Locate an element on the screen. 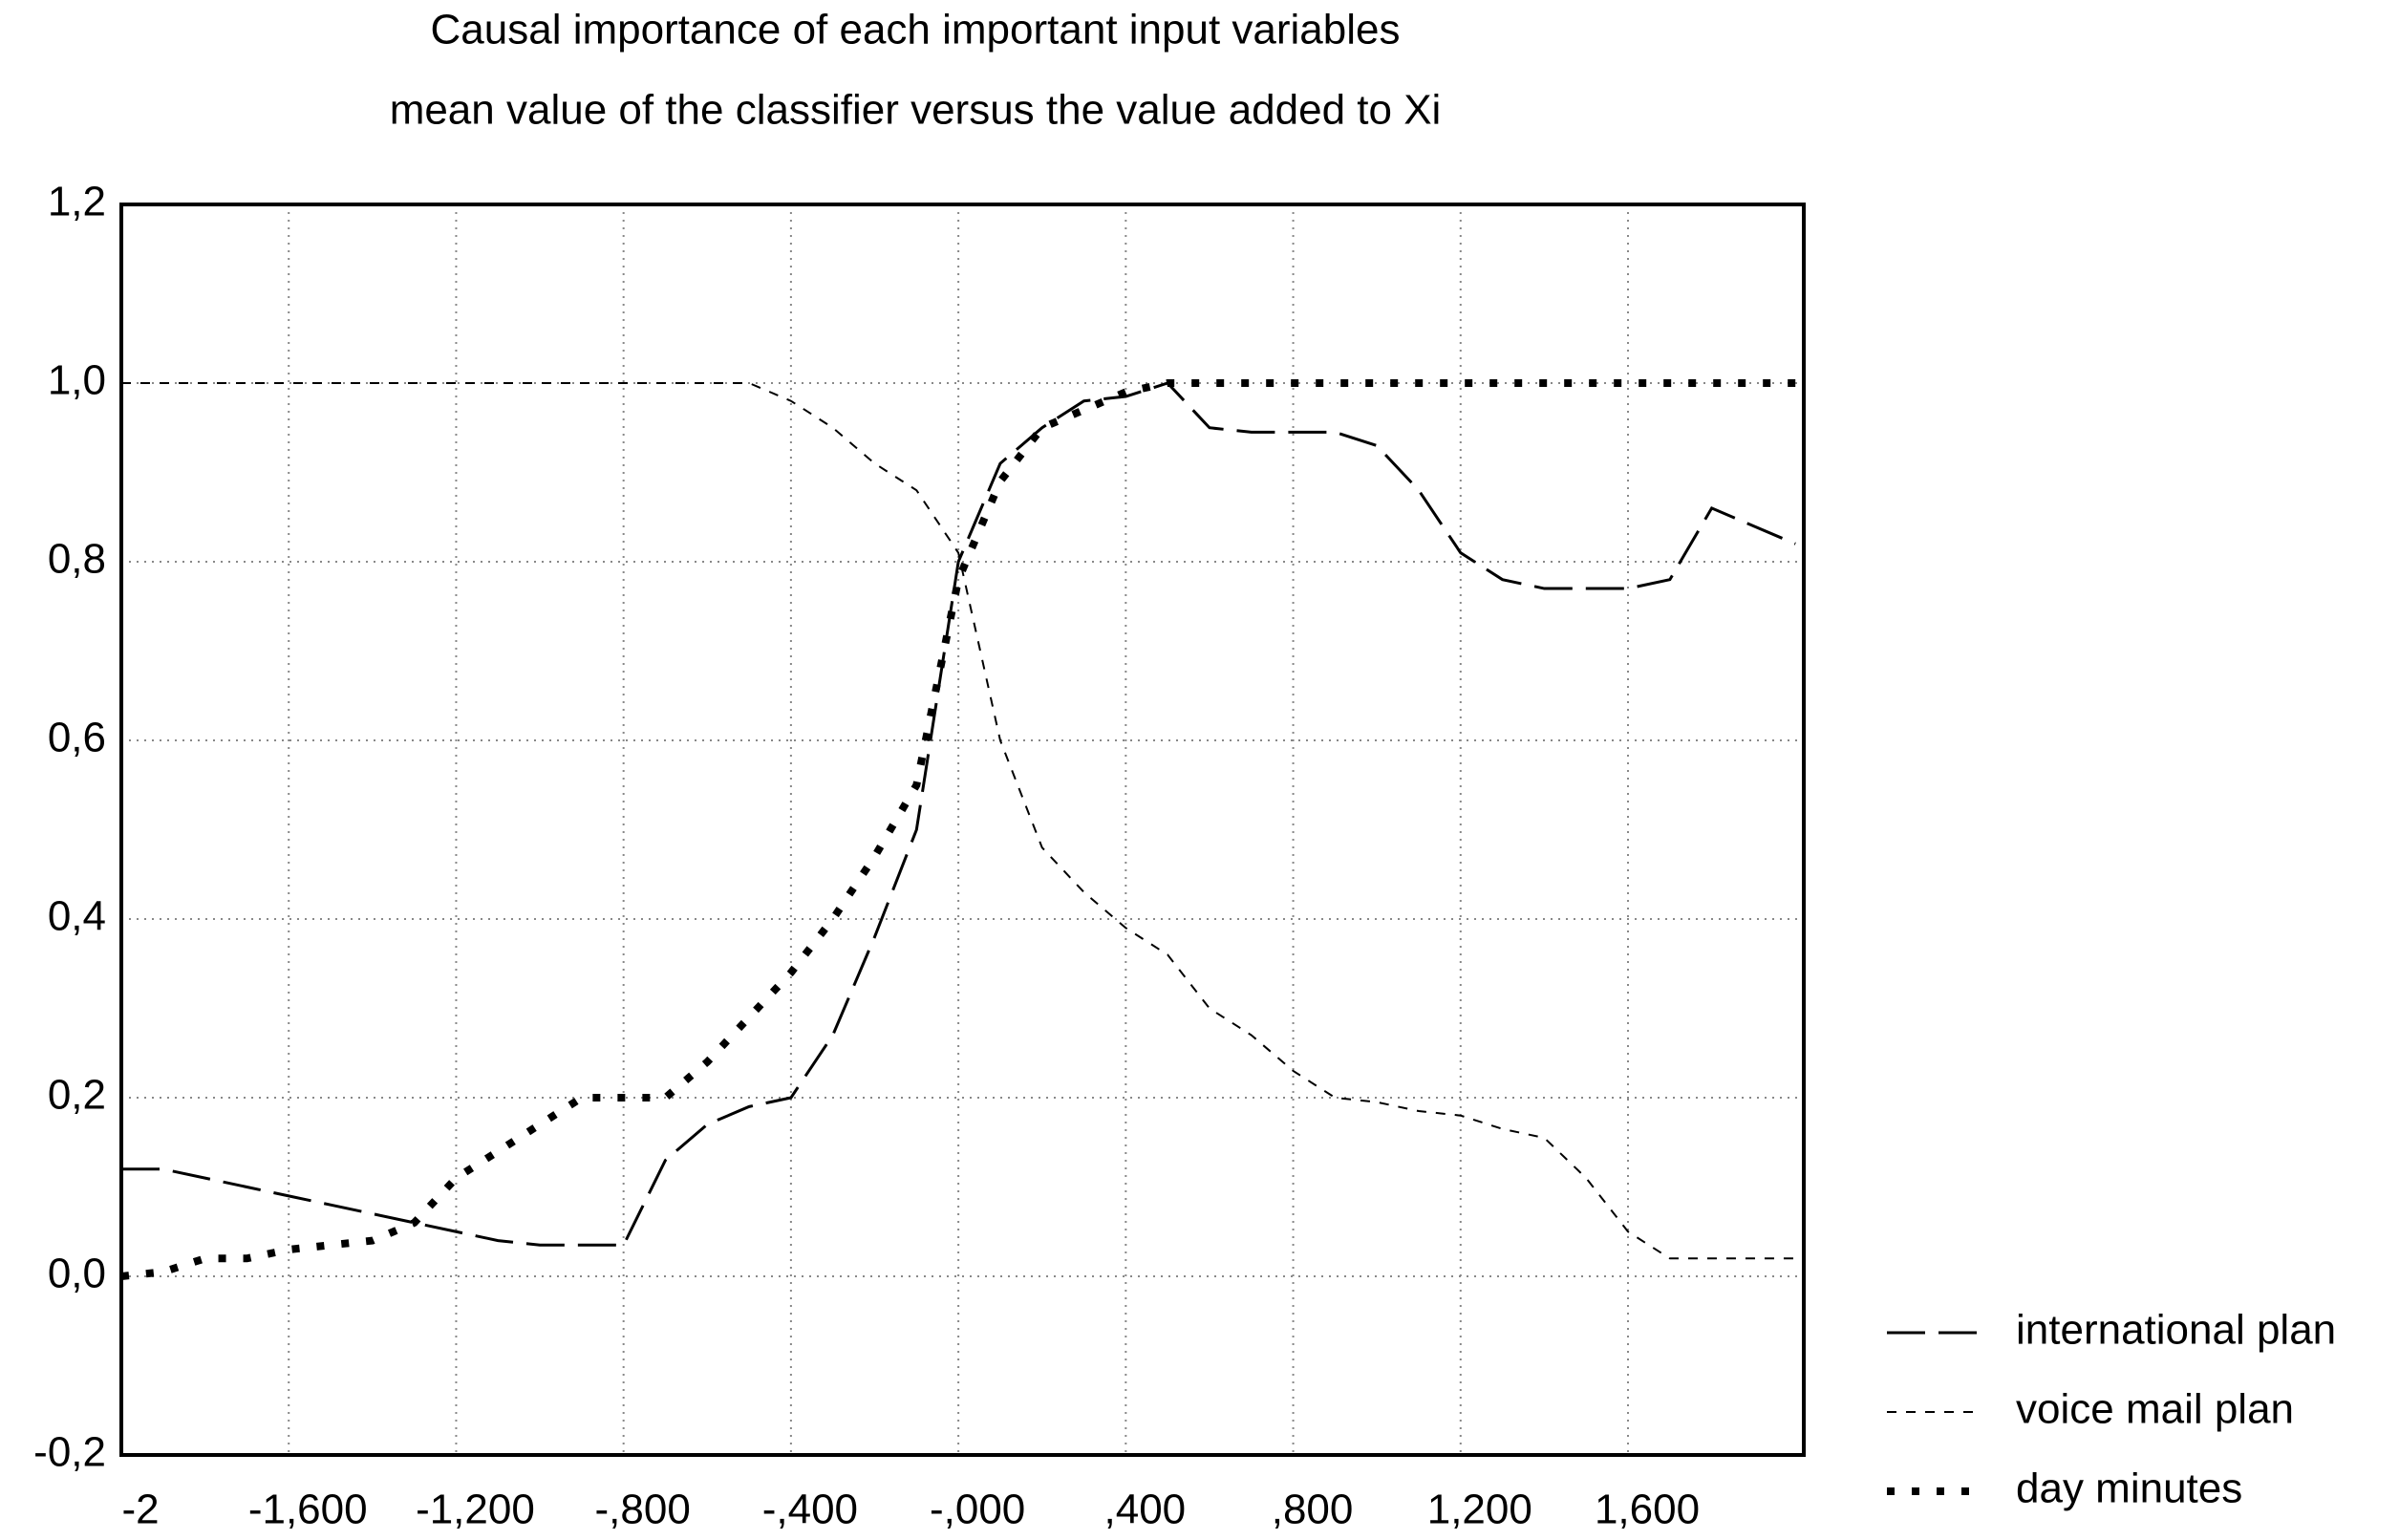 This screenshot has height=1540, width=2399. y-tick-label: 1,0 is located at coordinates (77, 380).